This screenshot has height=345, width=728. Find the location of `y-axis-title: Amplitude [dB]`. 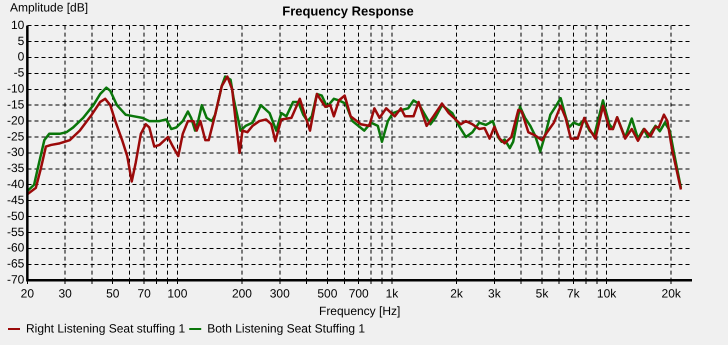

y-axis-title: Amplitude [dB] is located at coordinates (49, 7).